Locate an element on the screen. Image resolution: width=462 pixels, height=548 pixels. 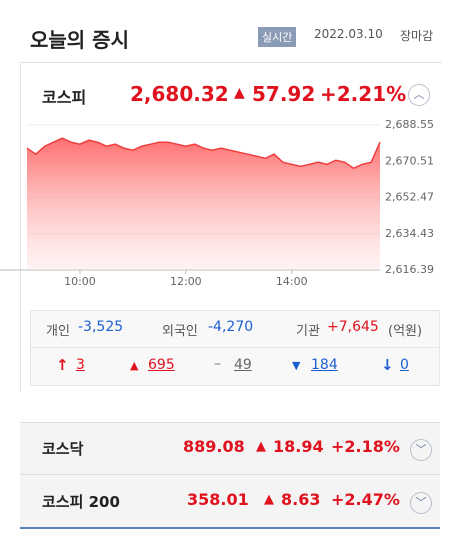
breadth-count: 0 is located at coordinates (404, 365).